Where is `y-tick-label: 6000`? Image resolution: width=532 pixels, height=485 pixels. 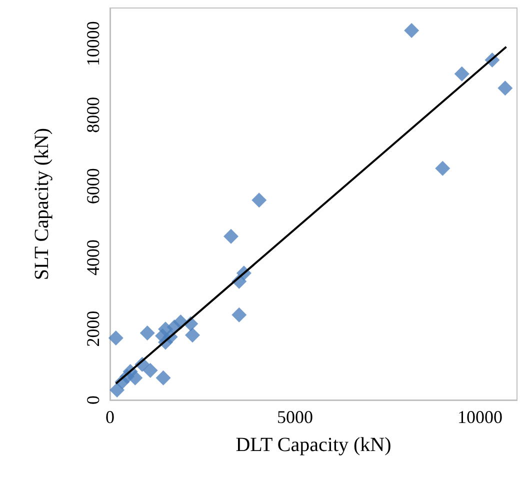 y-tick-label: 6000 is located at coordinates (93, 186).